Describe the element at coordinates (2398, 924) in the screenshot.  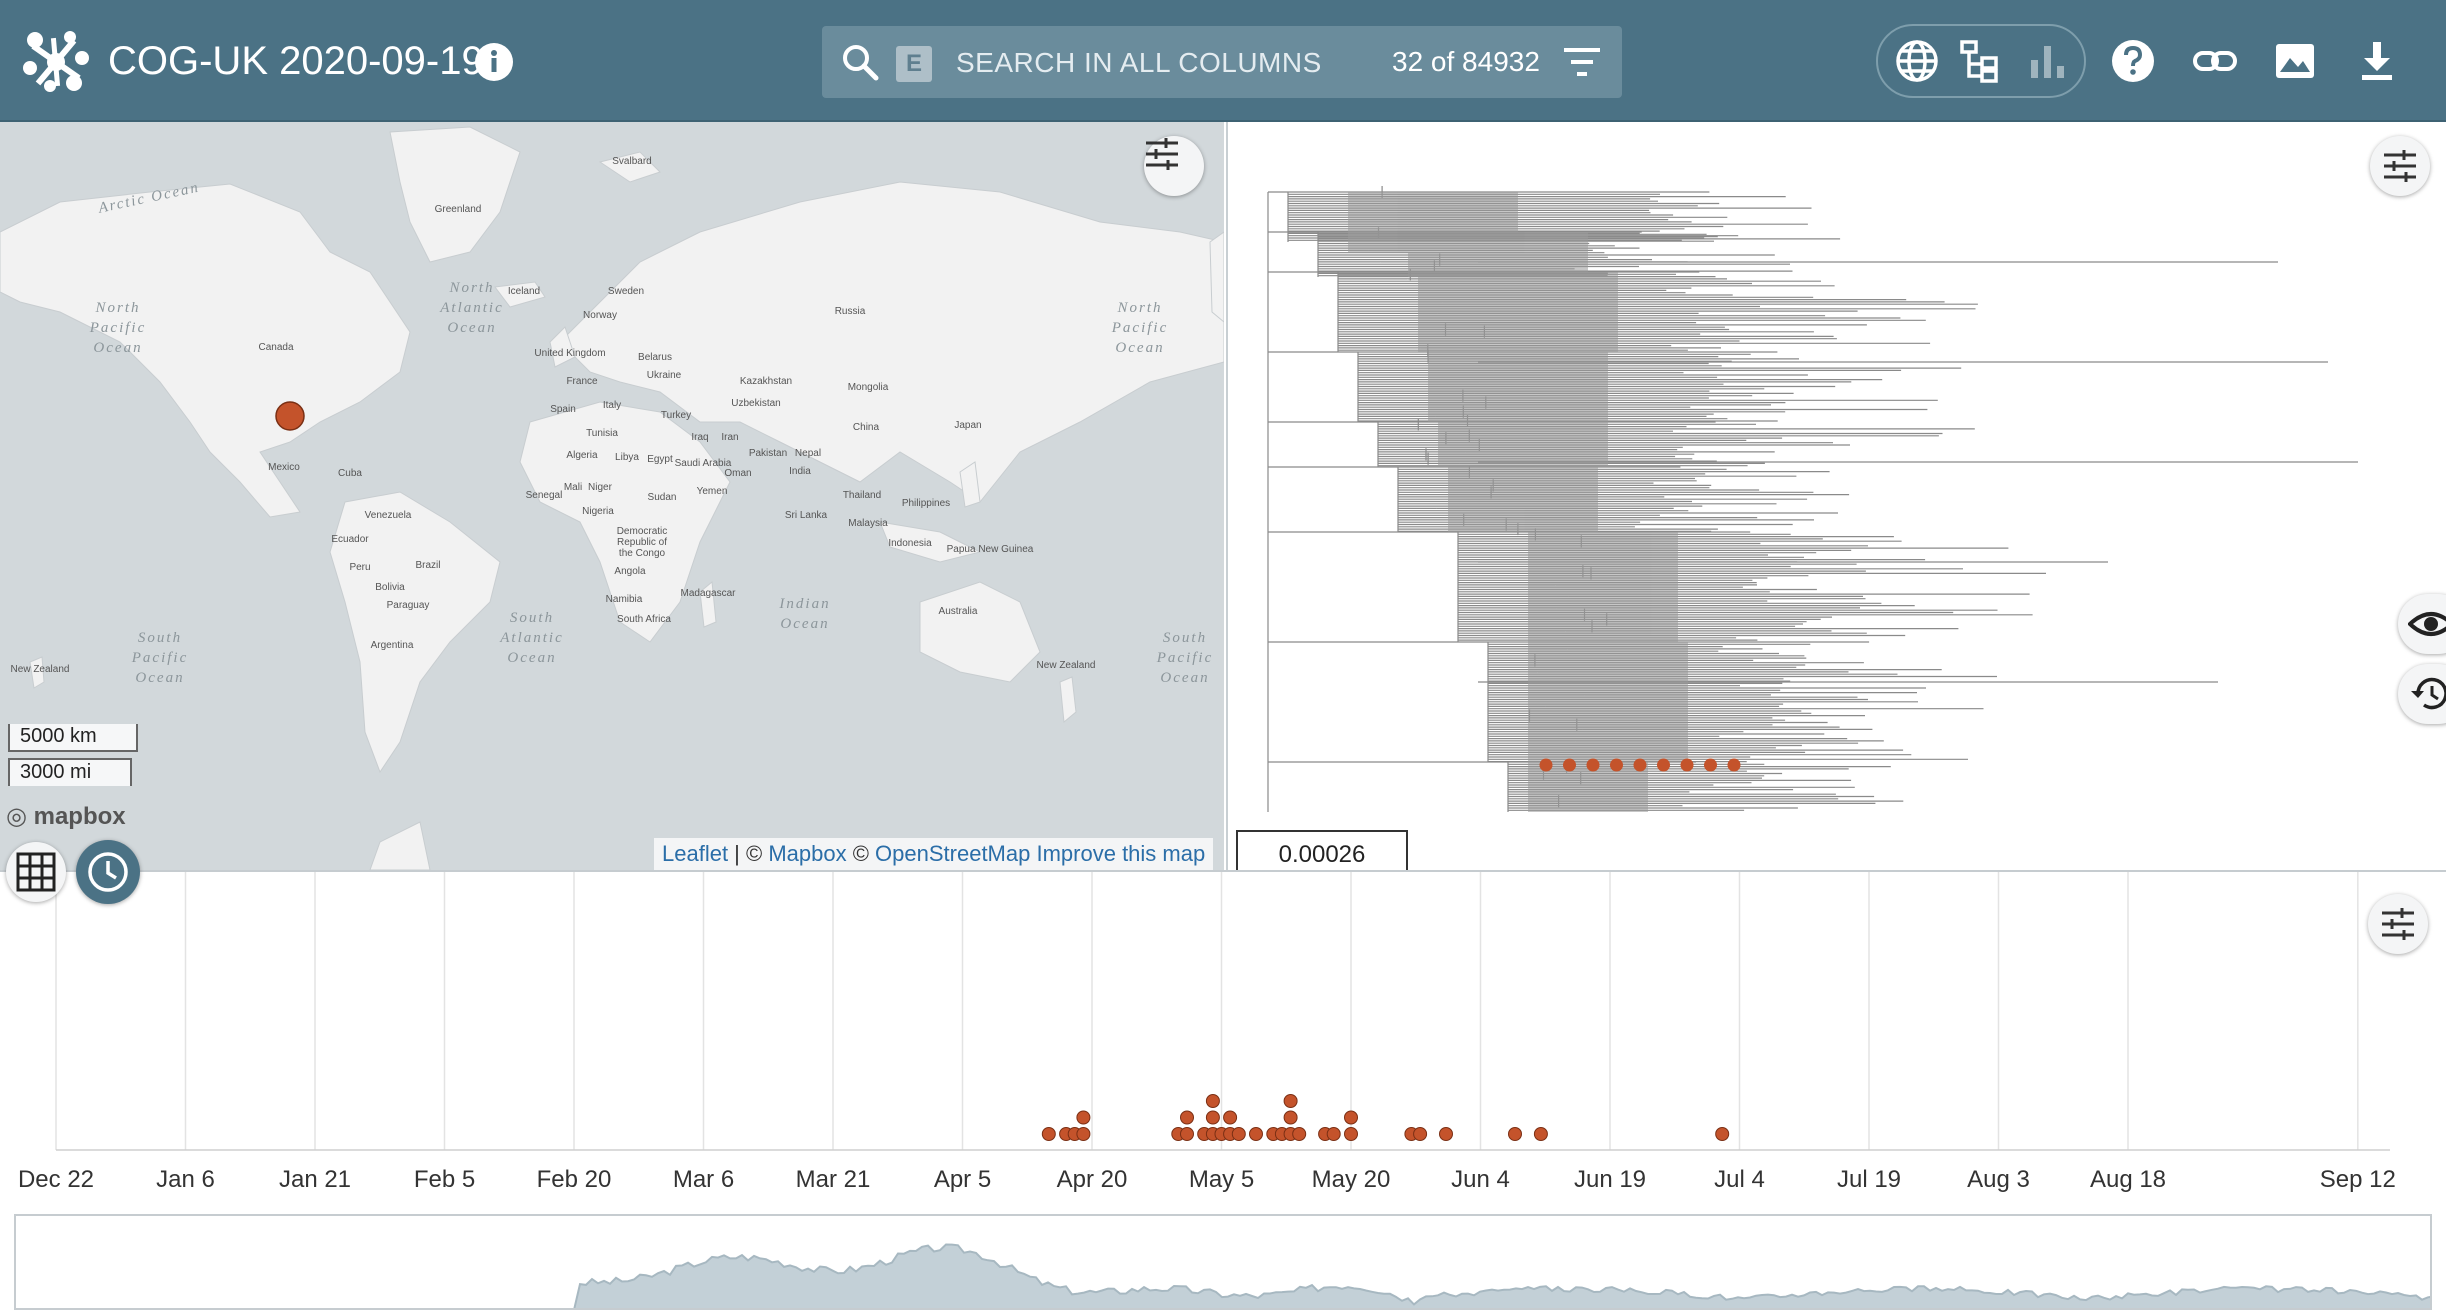
I see `timeline-settings-button` at that location.